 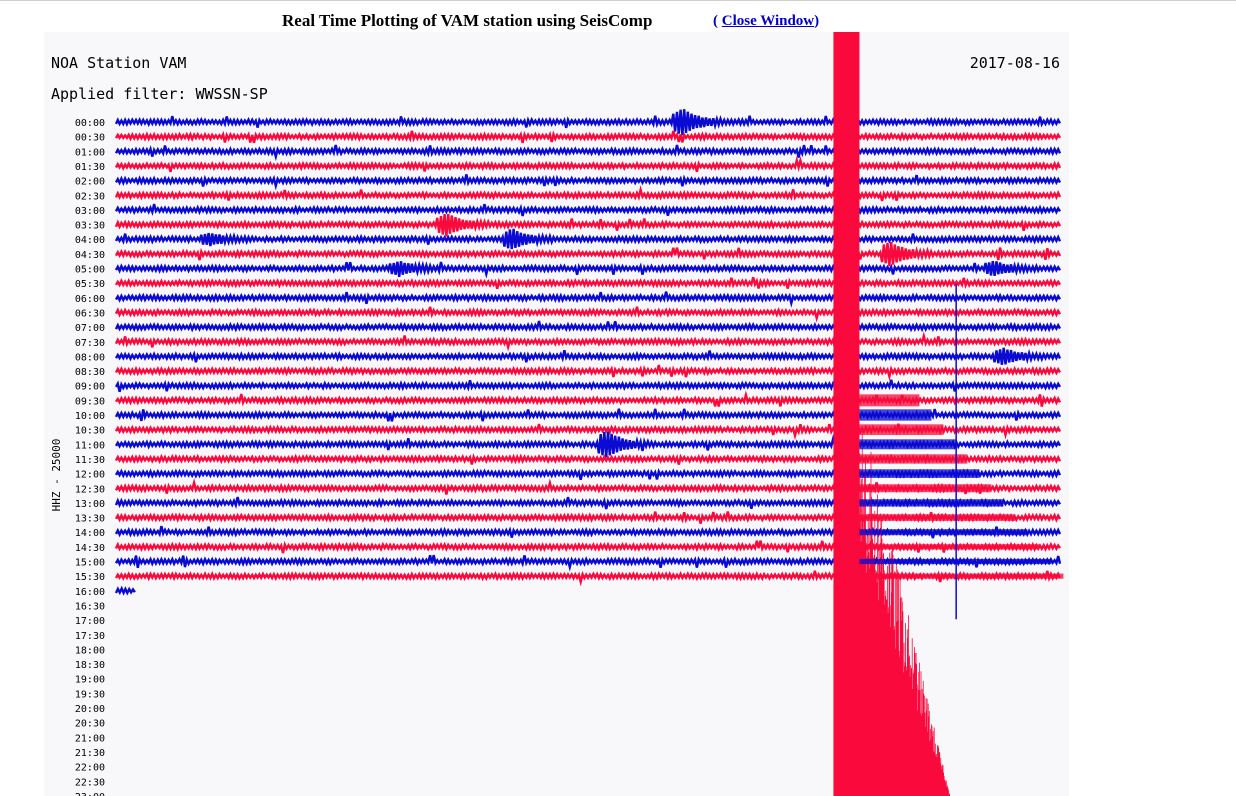 What do you see at coordinates (90, 299) in the screenshot?
I see `time-label: 06:00` at bounding box center [90, 299].